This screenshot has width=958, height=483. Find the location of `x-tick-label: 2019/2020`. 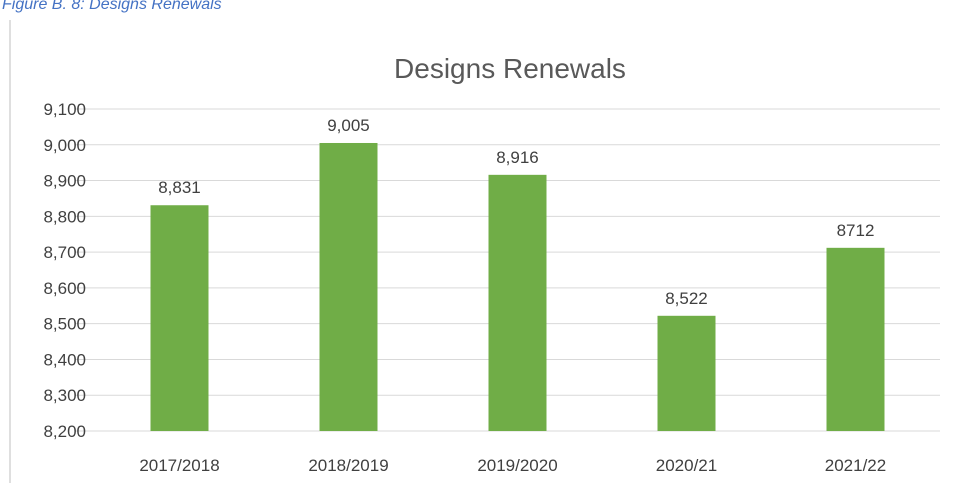

x-tick-label: 2019/2020 is located at coordinates (517, 465).